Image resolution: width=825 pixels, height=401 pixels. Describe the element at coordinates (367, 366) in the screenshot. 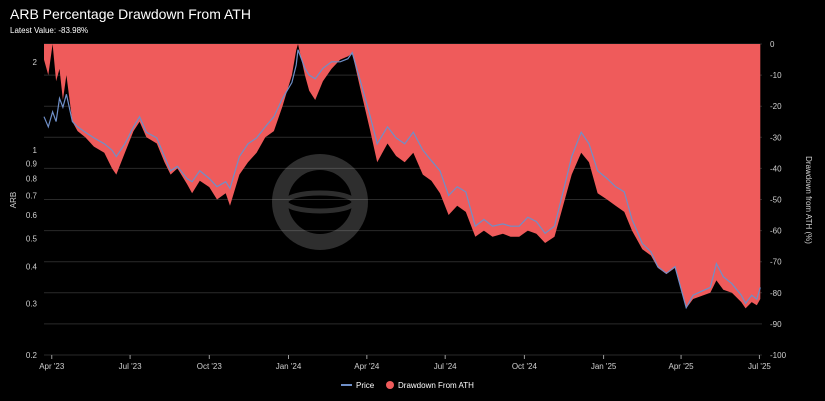

I see `x-tick-label: Apr '24` at that location.